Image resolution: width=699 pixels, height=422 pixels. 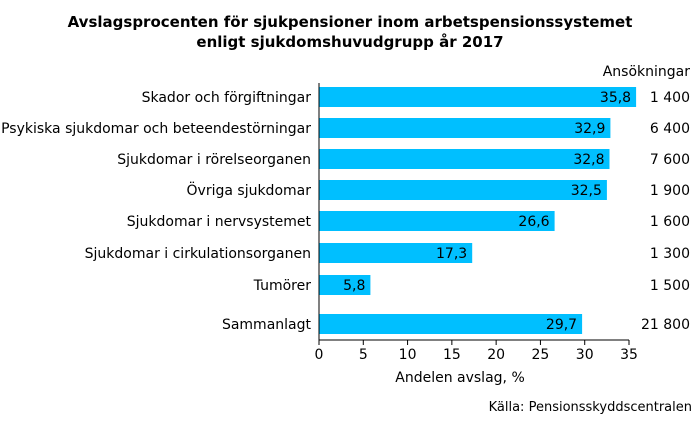 I want to click on x-tick-label: 5, so click(x=363, y=355).